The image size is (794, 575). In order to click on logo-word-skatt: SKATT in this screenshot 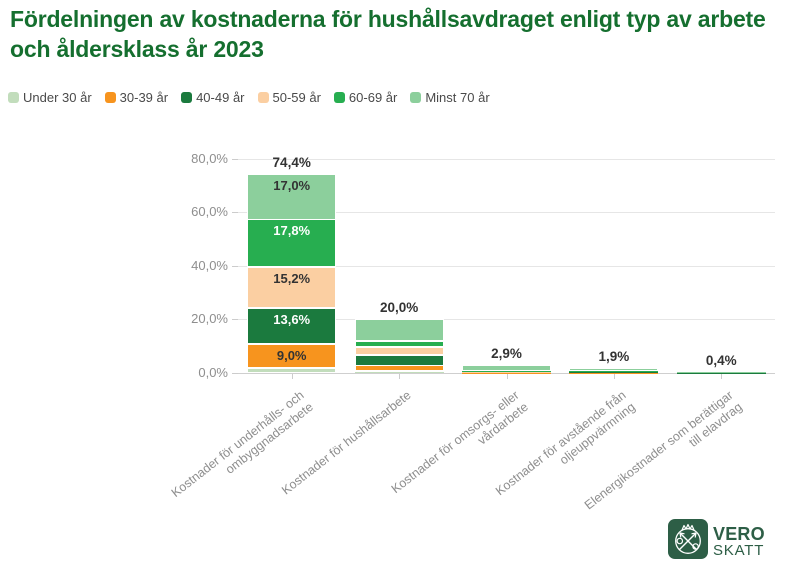, I will do `click(739, 550)`.